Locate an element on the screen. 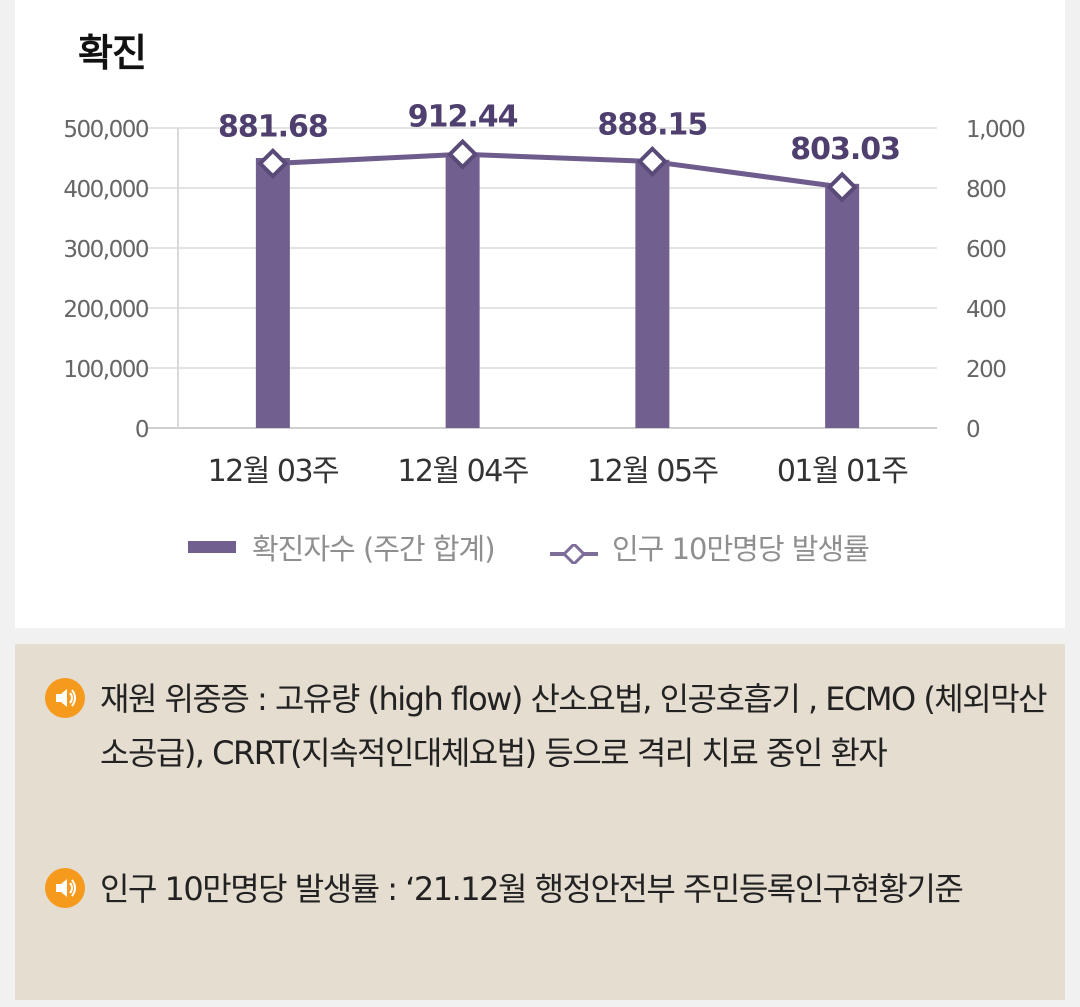 The width and height of the screenshot is (1080, 1007). chart-legend: 확진자수 (주간 합계) 인구 10만명당 발생률 is located at coordinates (540, 547).